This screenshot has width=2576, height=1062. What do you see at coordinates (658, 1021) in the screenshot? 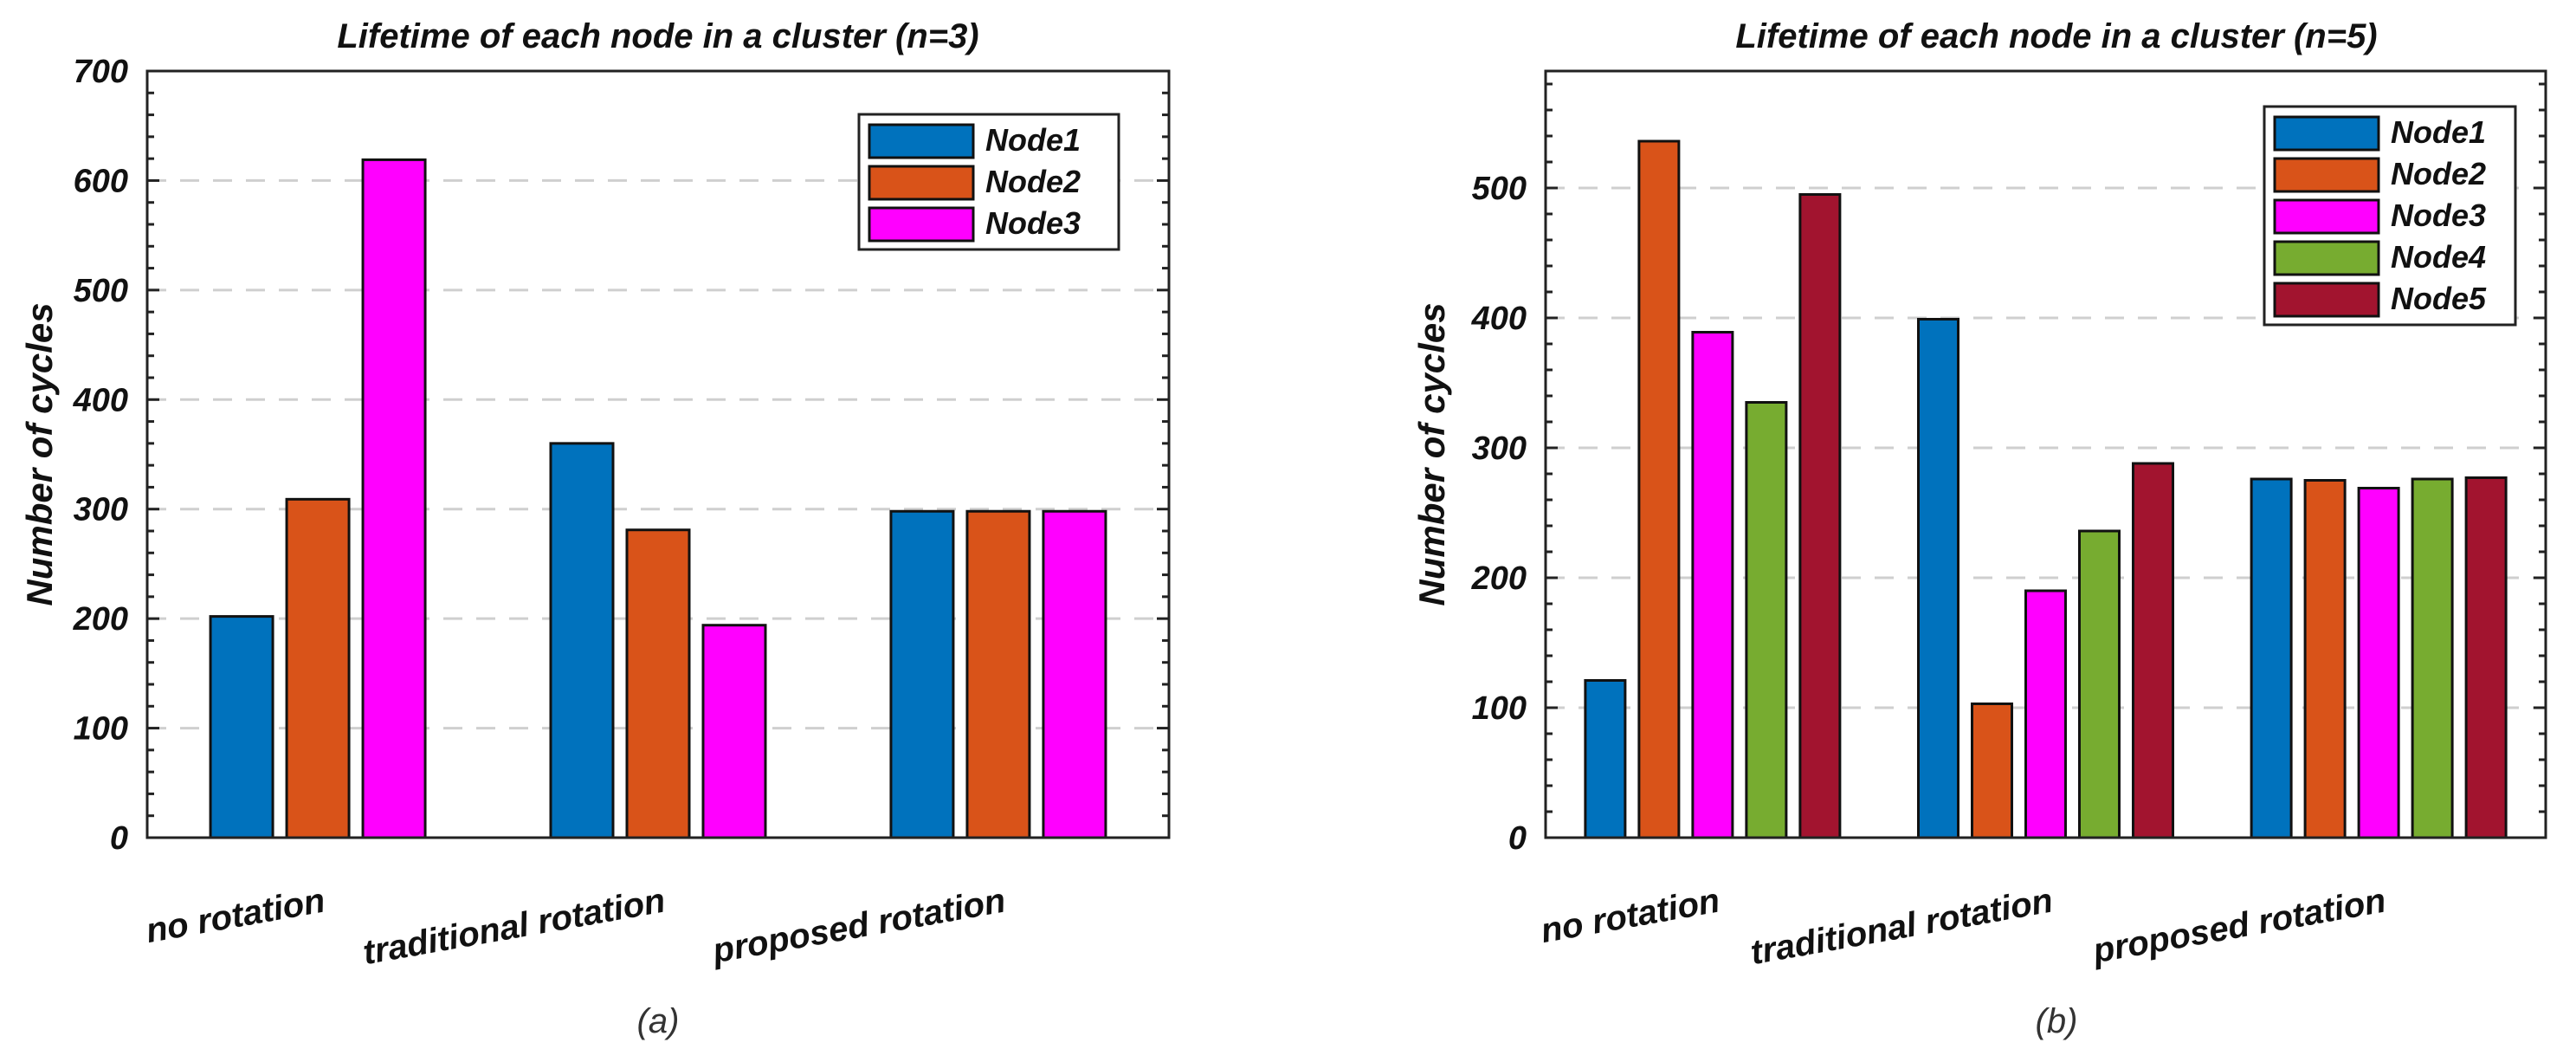
I see `figure-caption: (a)` at bounding box center [658, 1021].